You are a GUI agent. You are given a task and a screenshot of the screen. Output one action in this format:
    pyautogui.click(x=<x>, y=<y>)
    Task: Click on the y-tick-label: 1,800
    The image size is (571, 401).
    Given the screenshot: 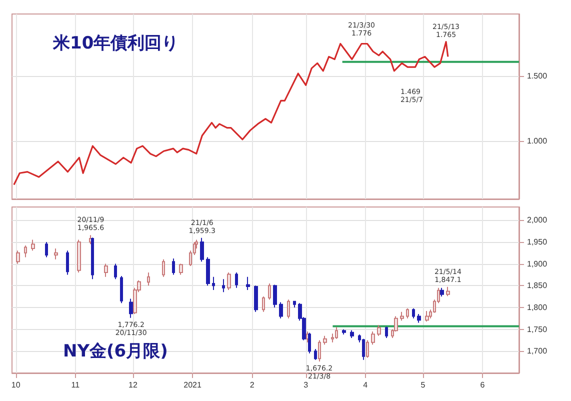 What is the action you would take?
    pyautogui.click(x=537, y=307)
    